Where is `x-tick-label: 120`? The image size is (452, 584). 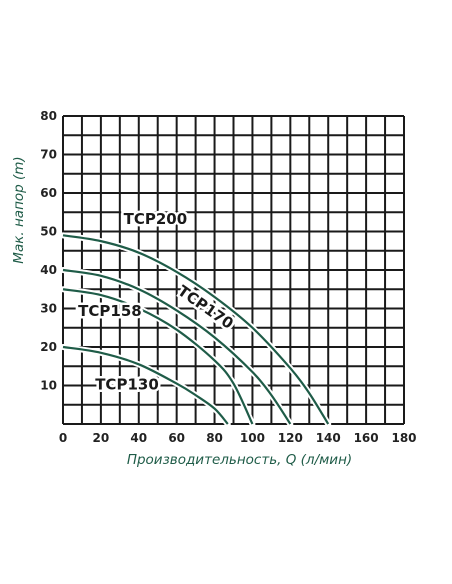 x-tick-label: 120 is located at coordinates (290, 438).